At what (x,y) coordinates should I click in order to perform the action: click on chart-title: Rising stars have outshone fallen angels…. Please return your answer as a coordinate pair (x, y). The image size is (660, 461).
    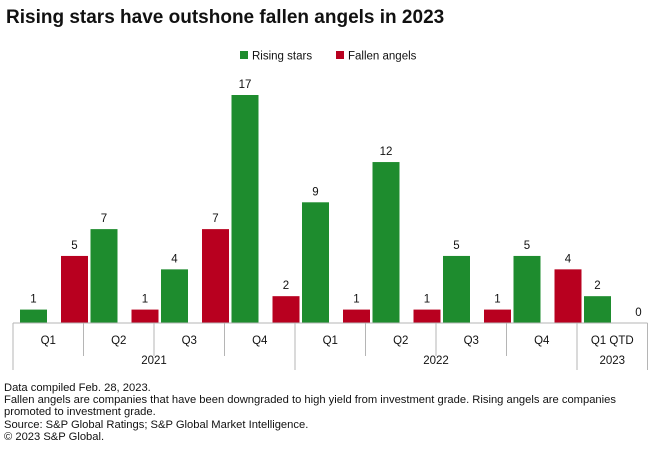
    Looking at the image, I should click on (225, 17).